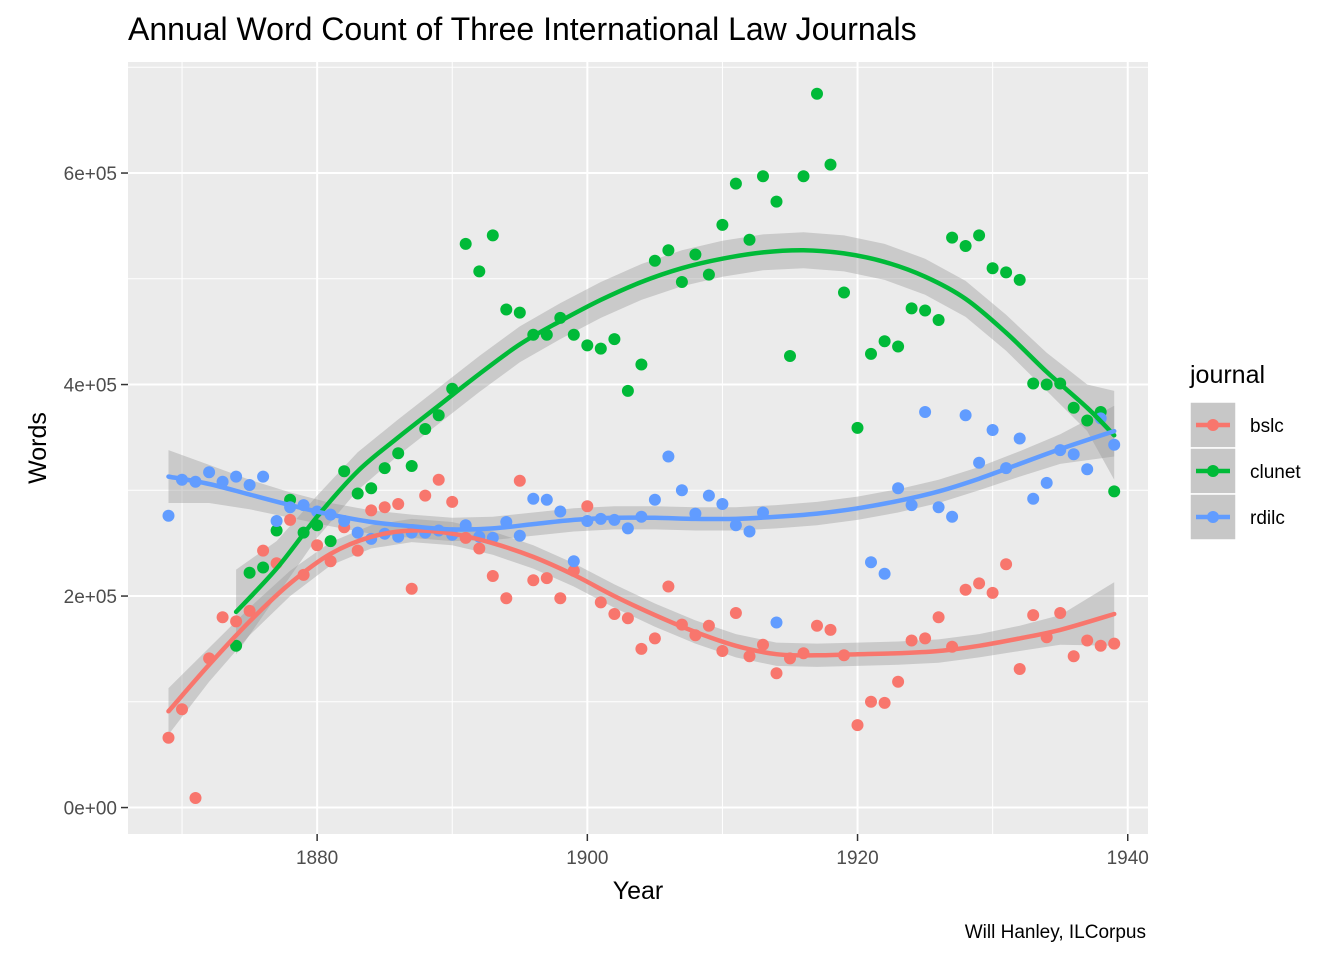 This screenshot has height=960, width=1344. I want to click on x-axis-title: Year, so click(638, 891).